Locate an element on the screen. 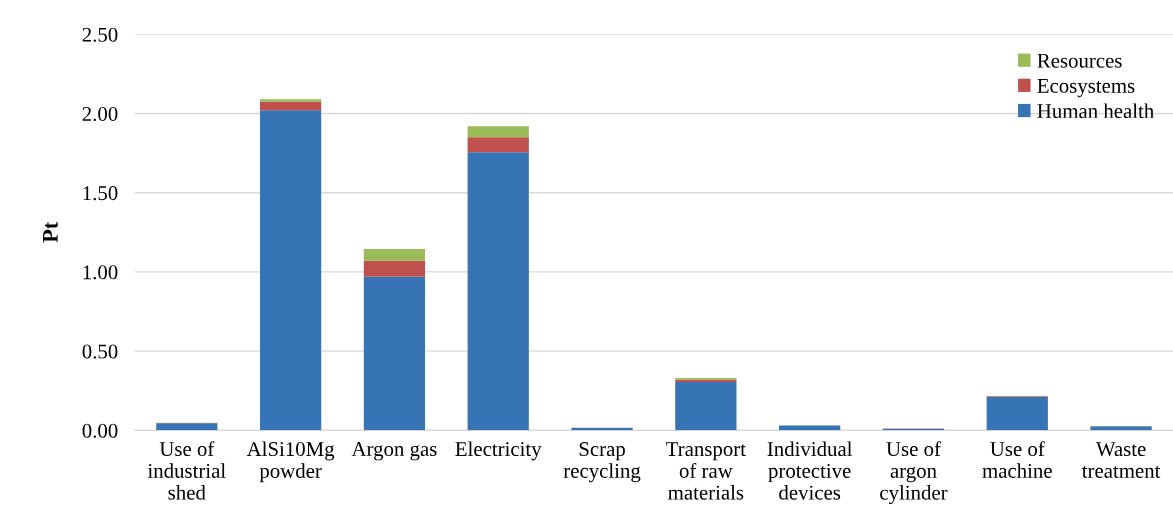  x-tick-label: Use of argon cylinder is located at coordinates (914, 473).